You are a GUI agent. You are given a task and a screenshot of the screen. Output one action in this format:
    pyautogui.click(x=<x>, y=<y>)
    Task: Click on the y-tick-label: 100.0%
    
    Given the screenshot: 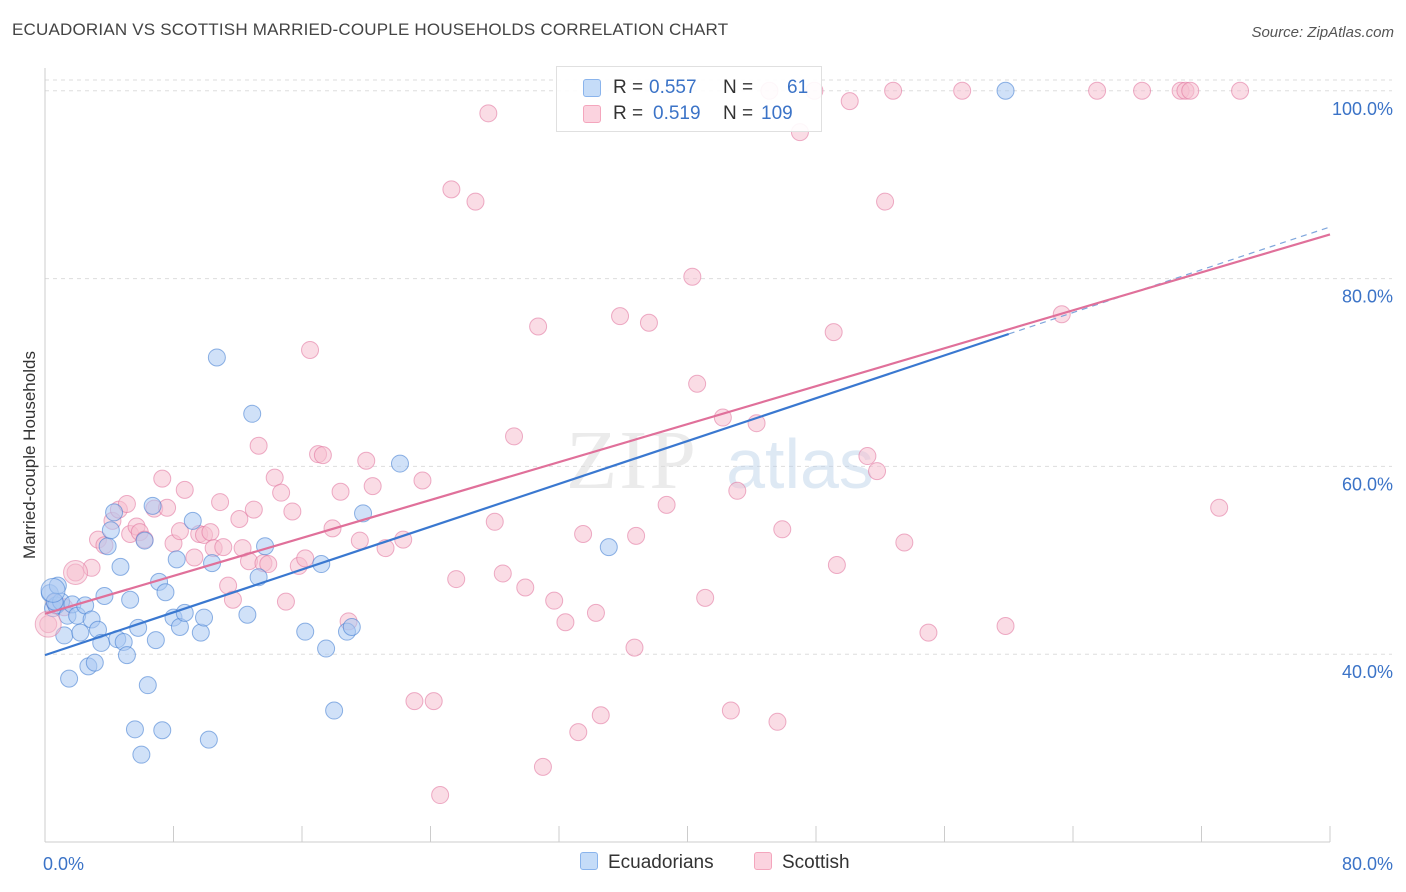 What is the action you would take?
    pyautogui.click(x=1362, y=109)
    